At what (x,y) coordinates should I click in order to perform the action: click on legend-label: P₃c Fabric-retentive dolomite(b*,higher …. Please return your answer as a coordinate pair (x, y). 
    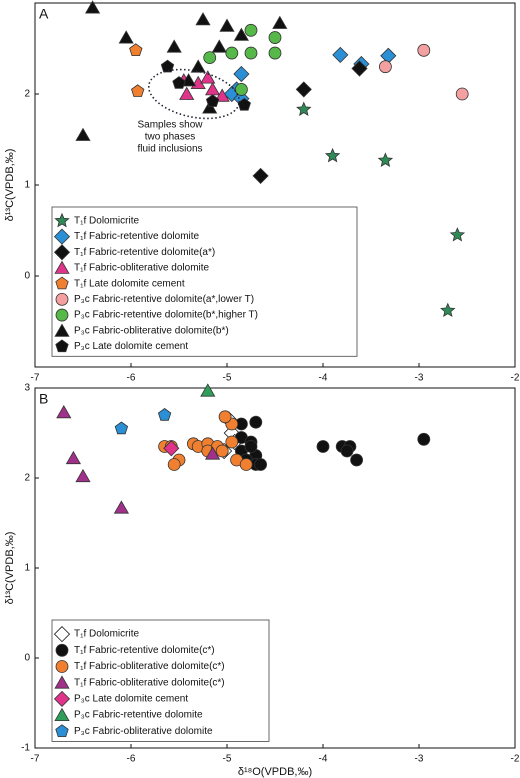
    Looking at the image, I should click on (166, 315).